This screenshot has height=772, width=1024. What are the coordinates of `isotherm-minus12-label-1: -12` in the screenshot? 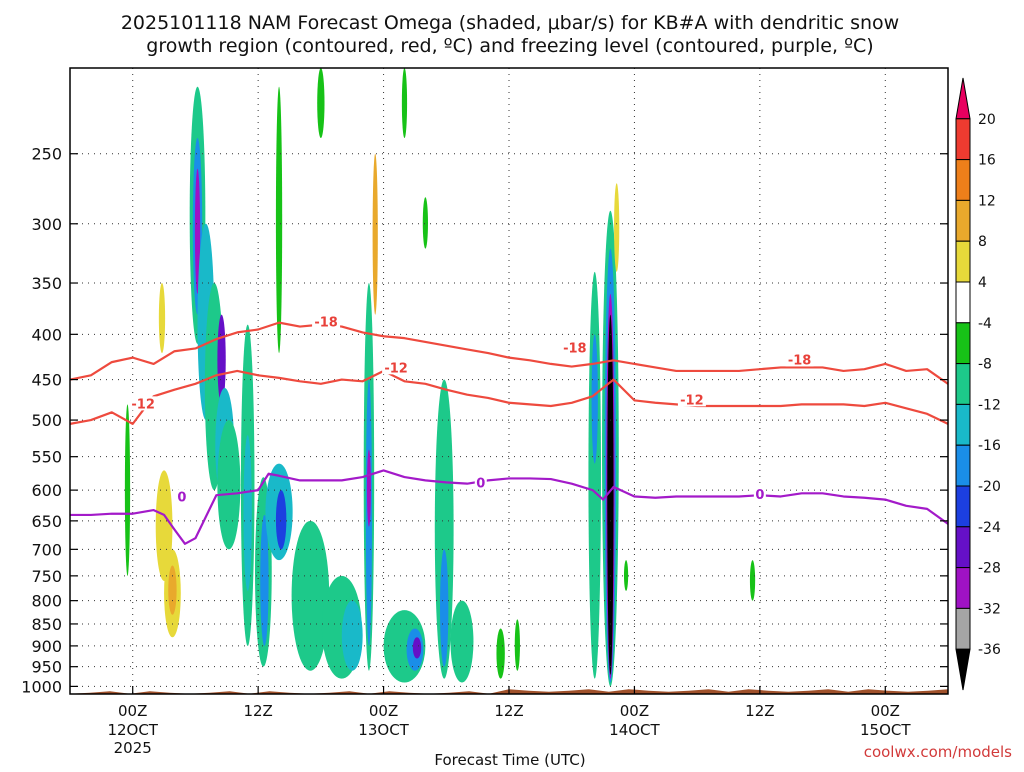 It's located at (396, 368).